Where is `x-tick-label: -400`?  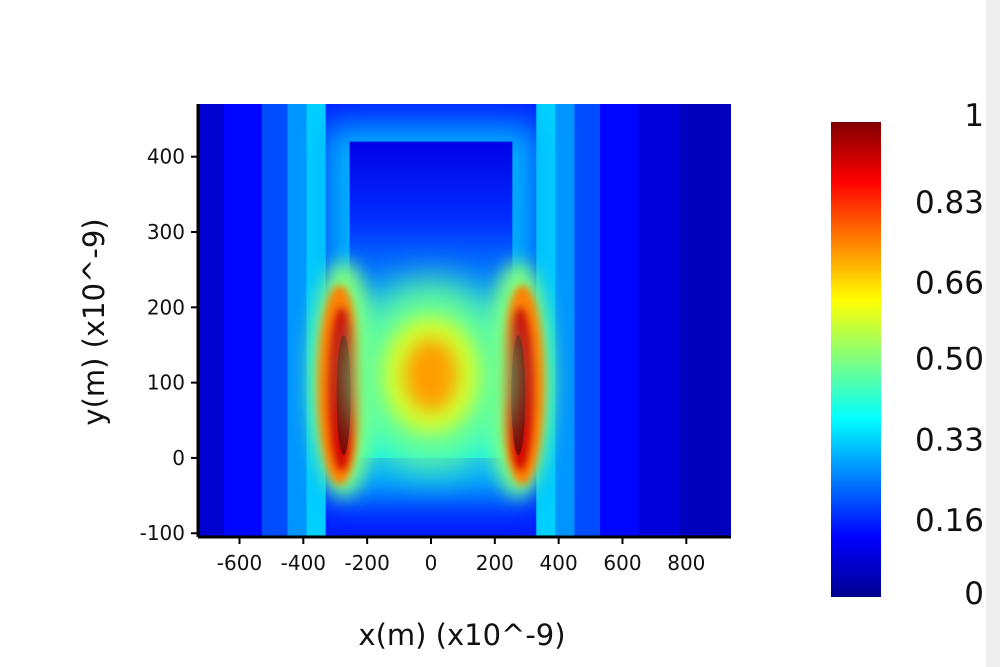
x-tick-label: -400 is located at coordinates (303, 563).